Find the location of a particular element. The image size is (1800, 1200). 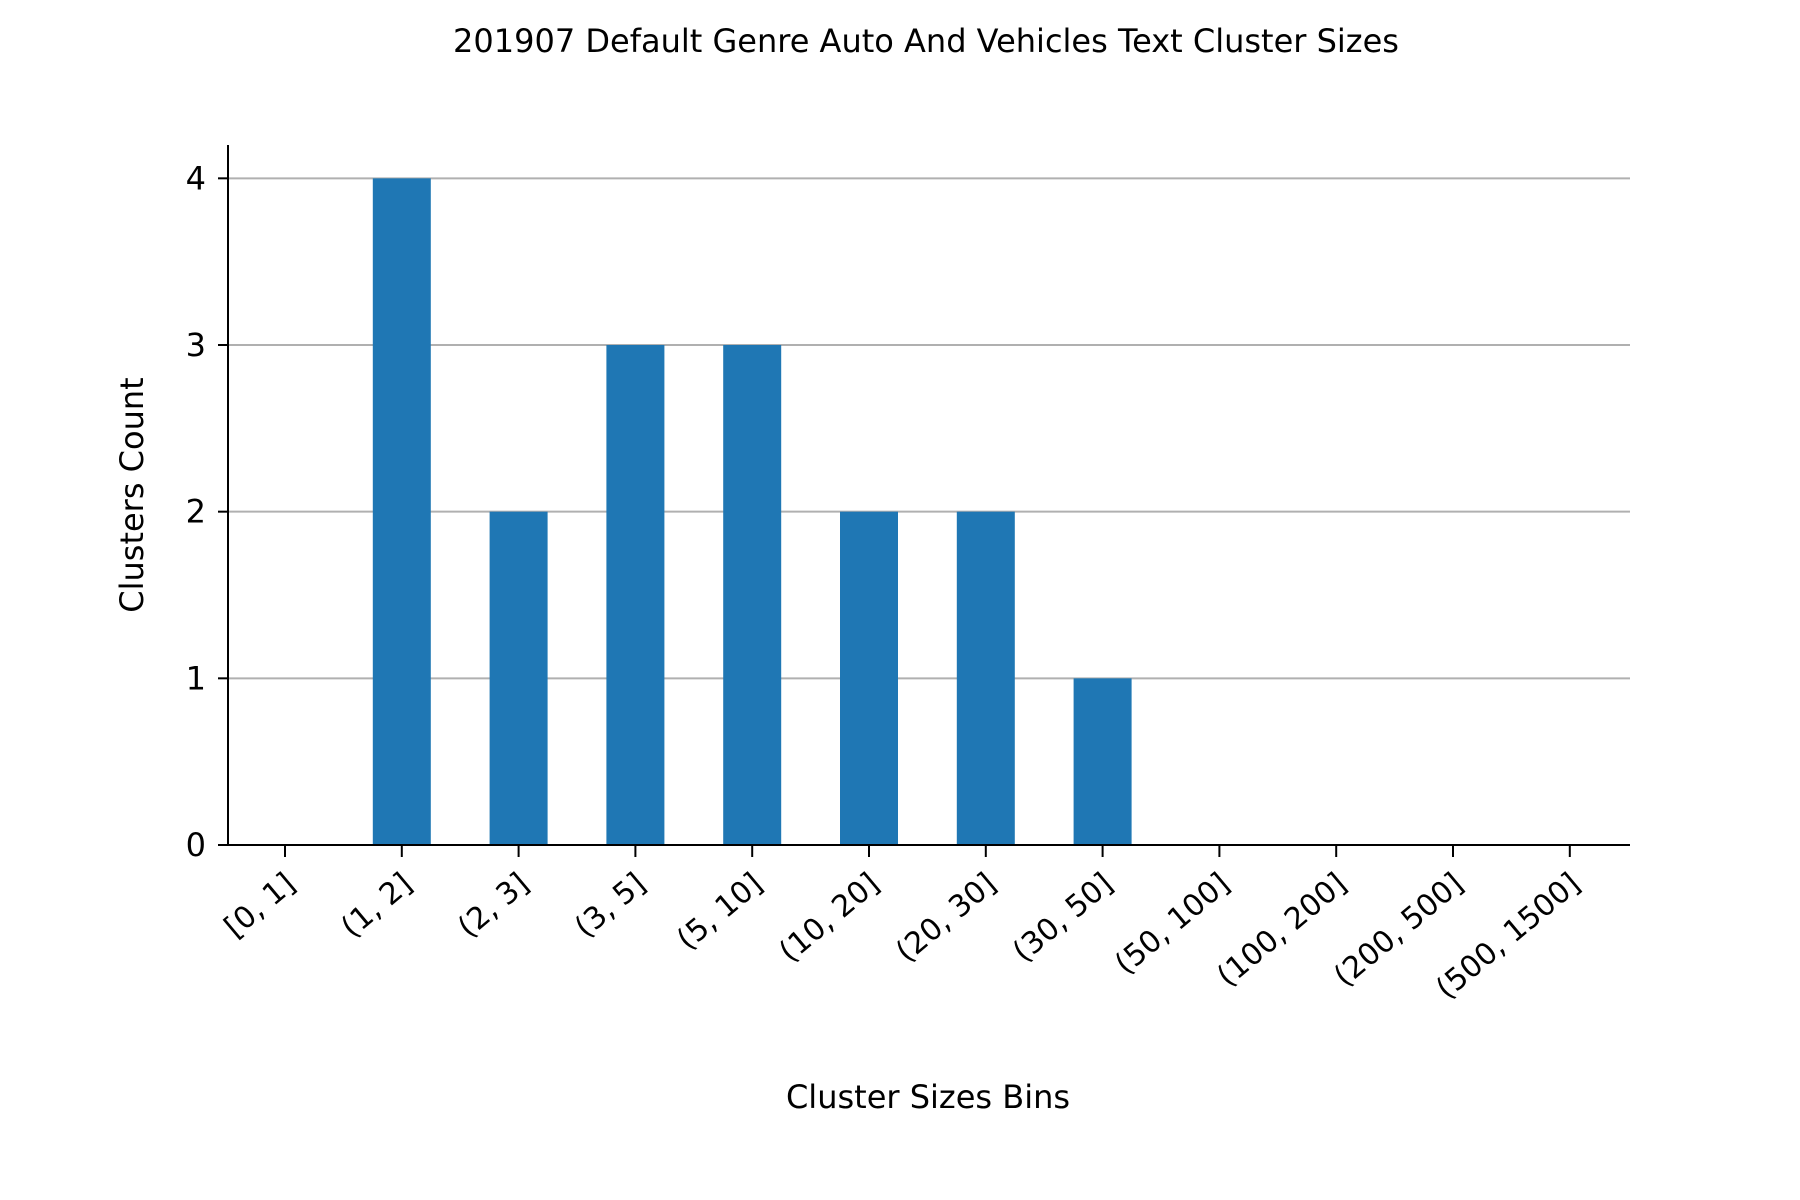

y-ticks: 0 1 2 3 4 is located at coordinates (207, 511).